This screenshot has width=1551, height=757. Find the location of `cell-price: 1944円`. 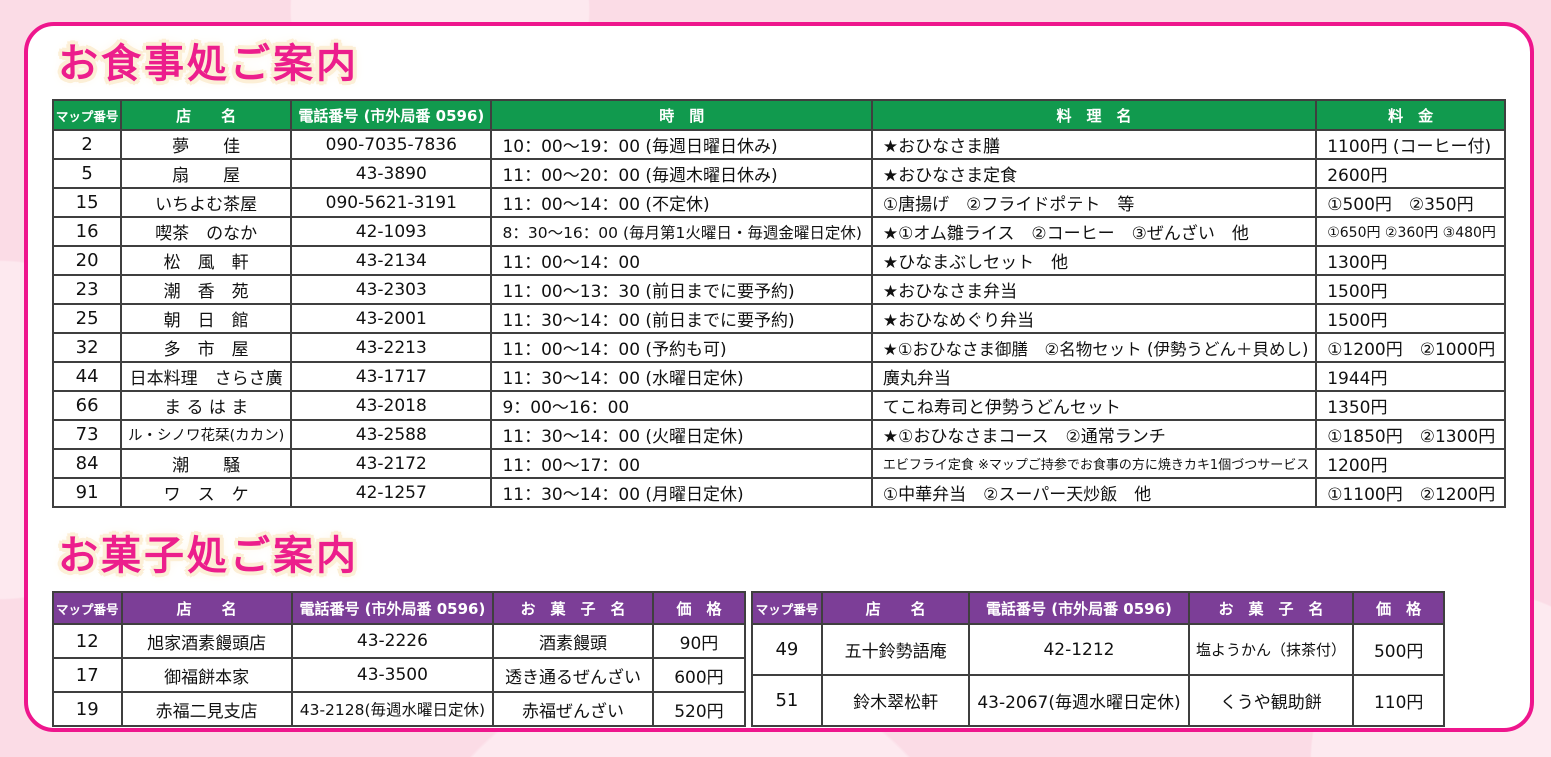

cell-price: 1944円 is located at coordinates (1410, 376).